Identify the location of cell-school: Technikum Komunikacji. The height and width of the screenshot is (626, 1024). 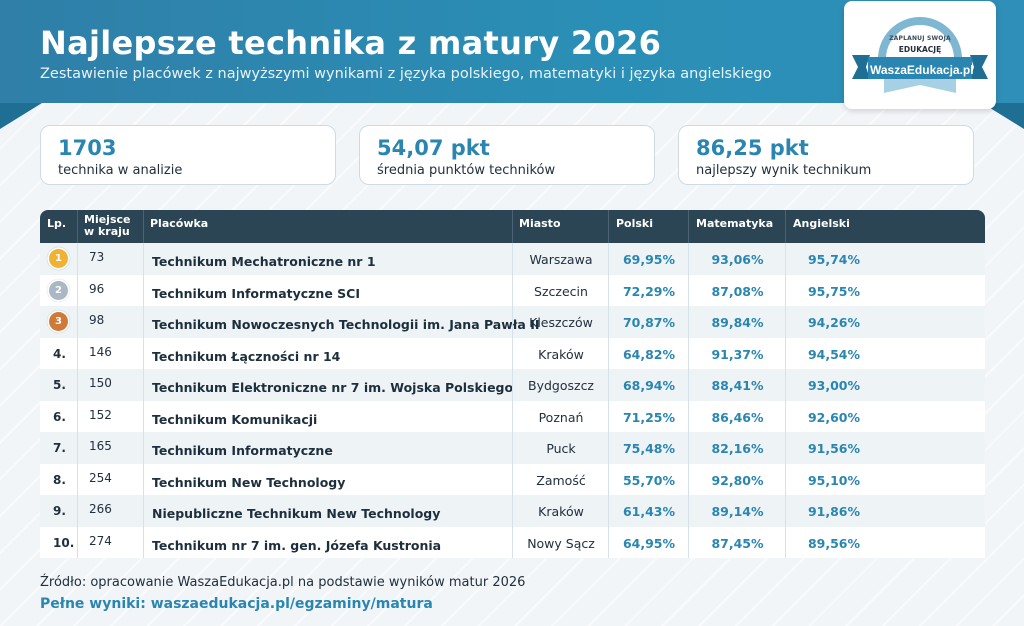
(327, 416).